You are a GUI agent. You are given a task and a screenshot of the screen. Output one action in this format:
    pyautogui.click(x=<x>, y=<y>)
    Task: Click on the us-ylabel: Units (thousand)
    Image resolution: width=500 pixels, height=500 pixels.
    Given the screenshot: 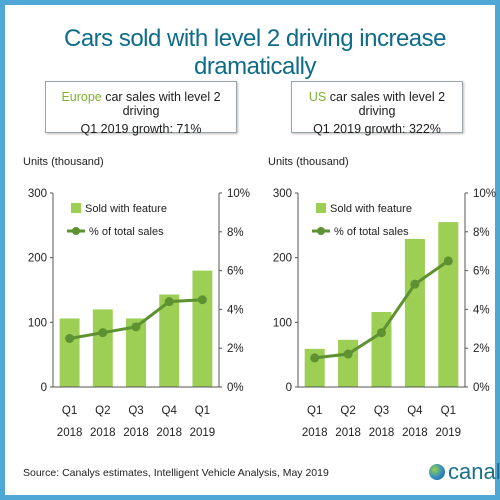 What is the action you would take?
    pyautogui.click(x=308, y=162)
    